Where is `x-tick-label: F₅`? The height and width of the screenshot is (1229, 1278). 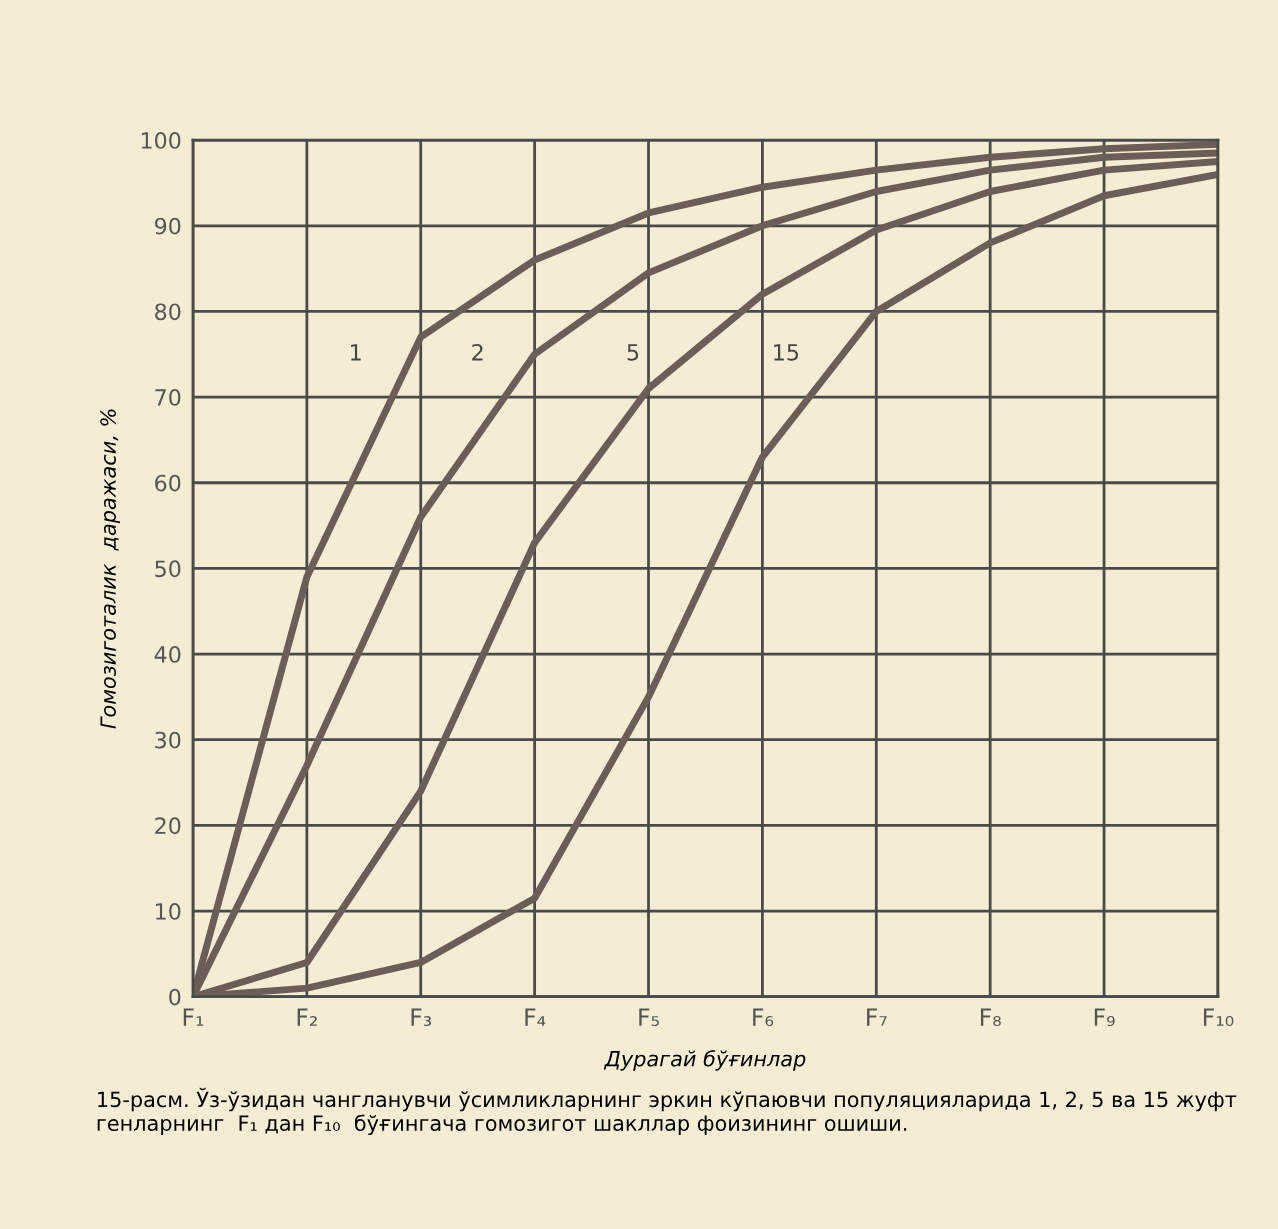 x-tick-label: F₅ is located at coordinates (649, 1017).